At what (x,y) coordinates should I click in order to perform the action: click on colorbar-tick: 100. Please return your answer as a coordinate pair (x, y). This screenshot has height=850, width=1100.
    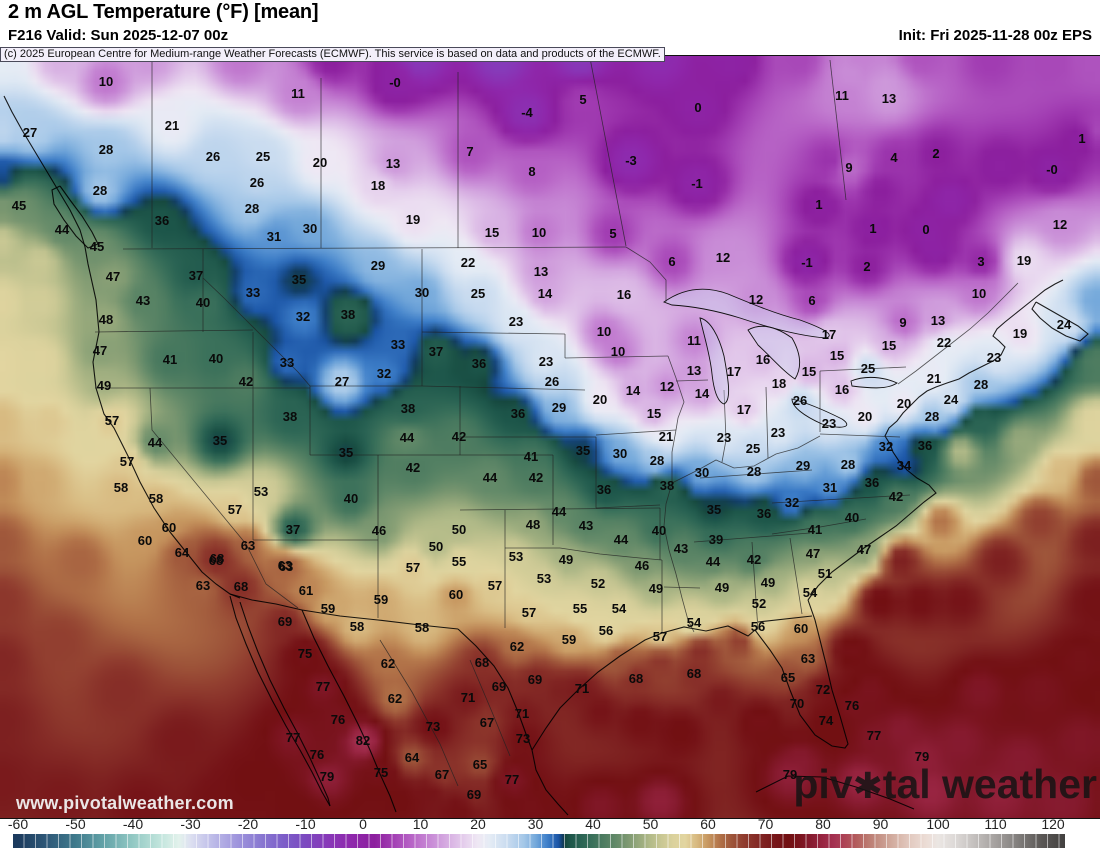
    Looking at the image, I should click on (938, 824).